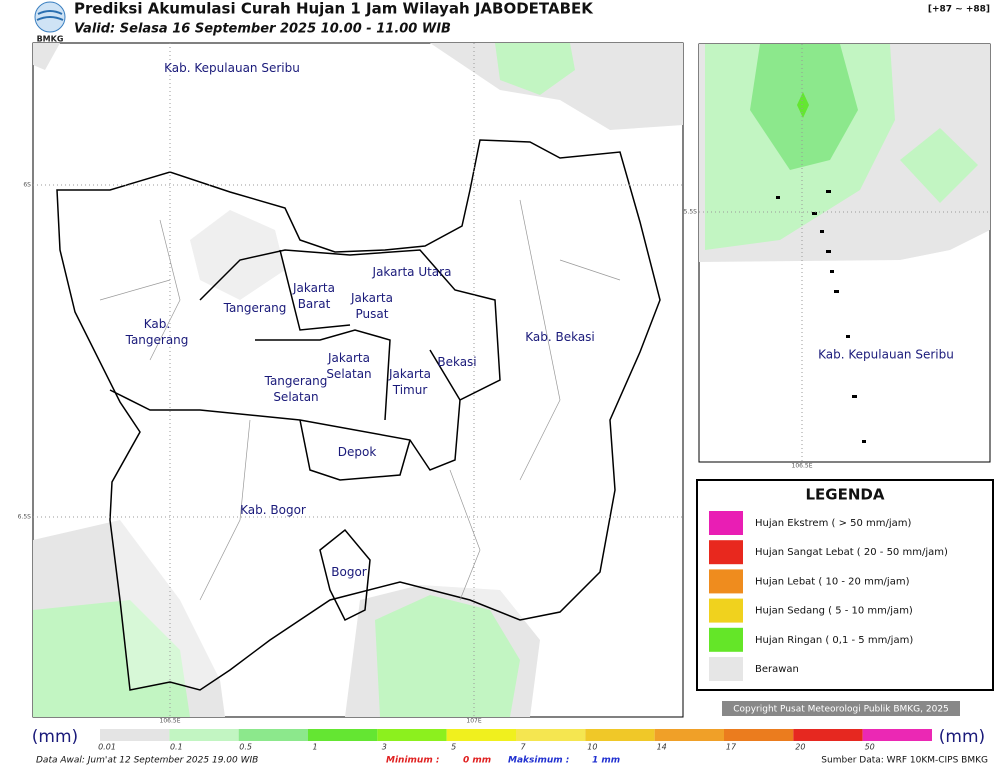 The height and width of the screenshot is (773, 1000). I want to click on region-label-line: Depok, so click(357, 452).